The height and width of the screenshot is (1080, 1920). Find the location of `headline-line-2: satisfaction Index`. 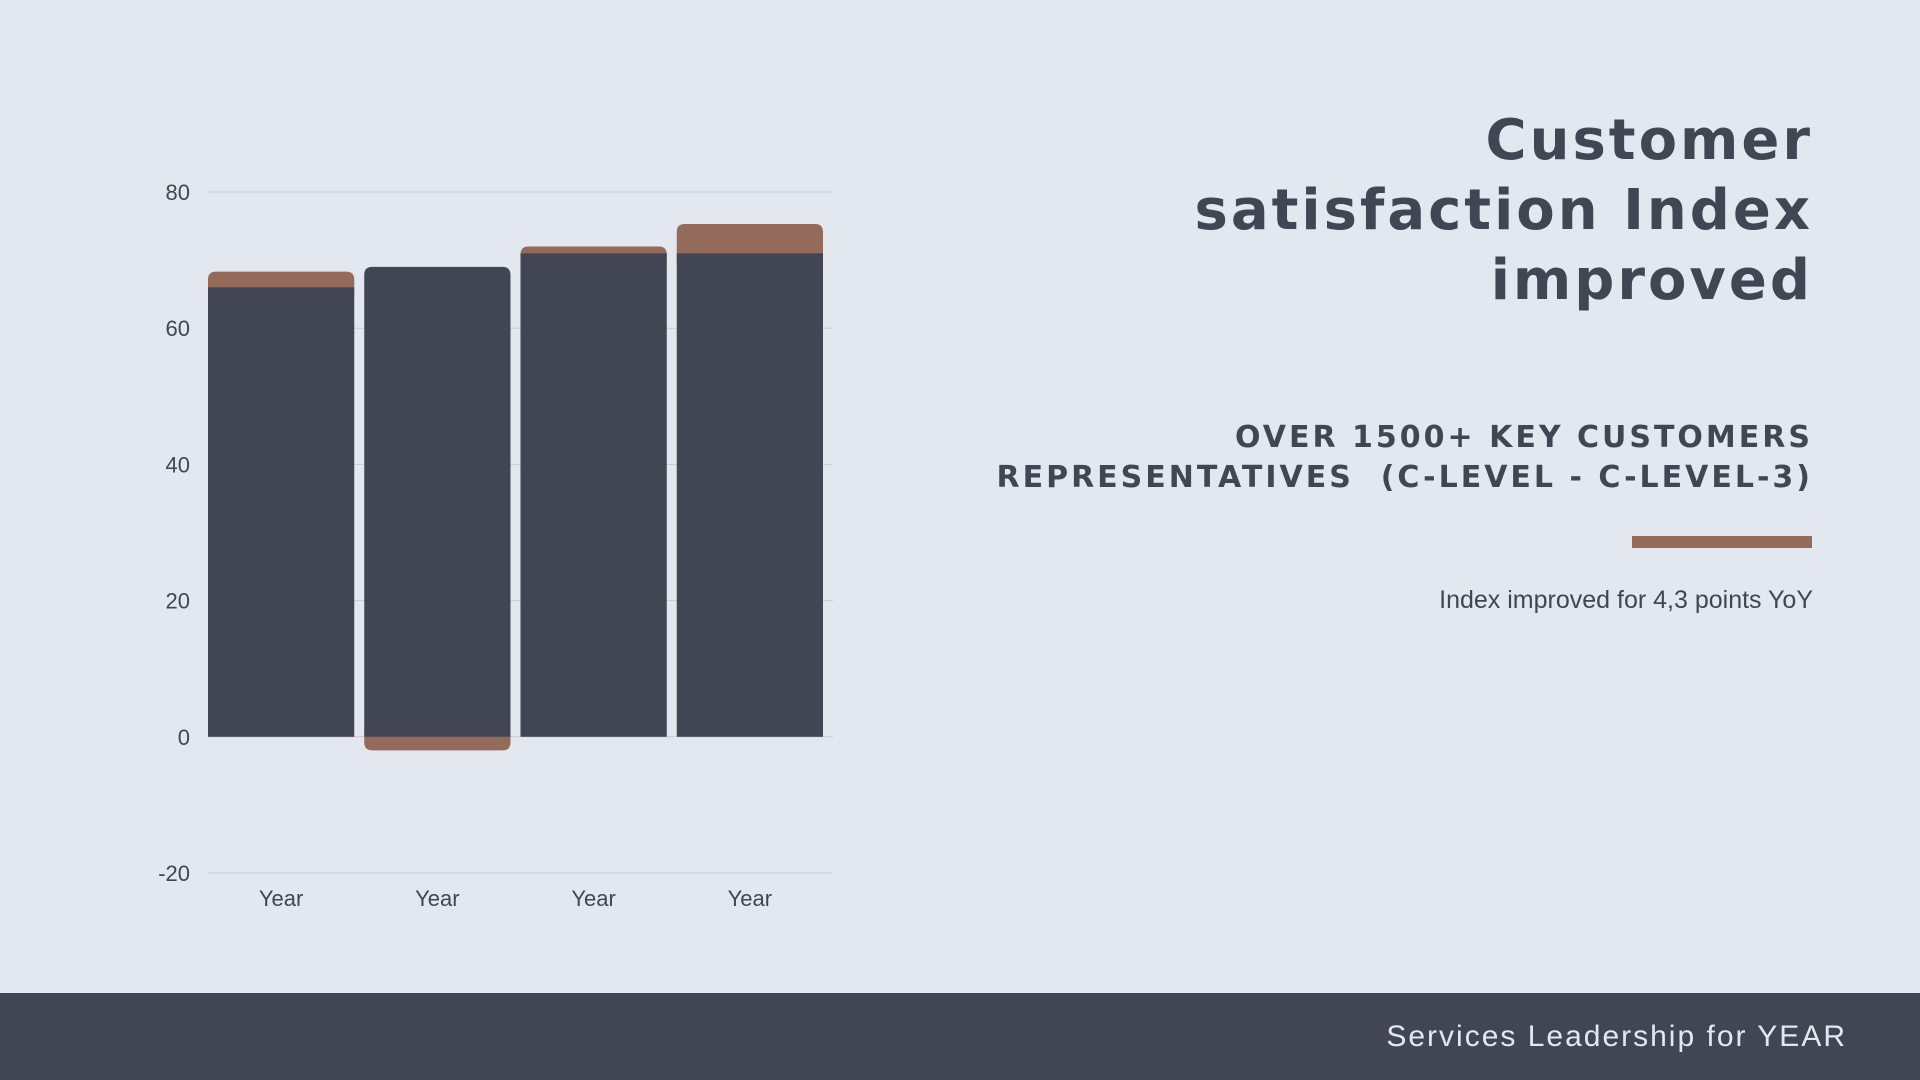

headline-line-2: satisfaction Index is located at coordinates (1503, 210).